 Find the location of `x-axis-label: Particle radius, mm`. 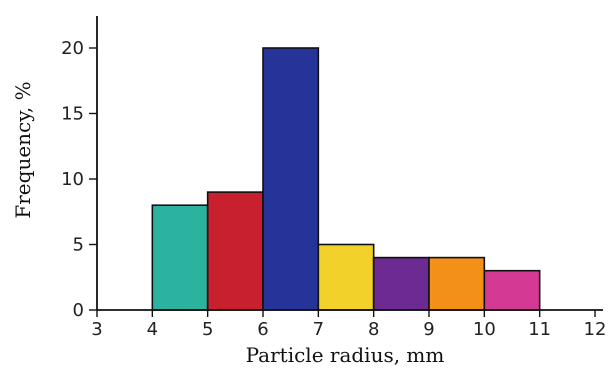

x-axis-label: Particle radius, mm is located at coordinates (345, 355).